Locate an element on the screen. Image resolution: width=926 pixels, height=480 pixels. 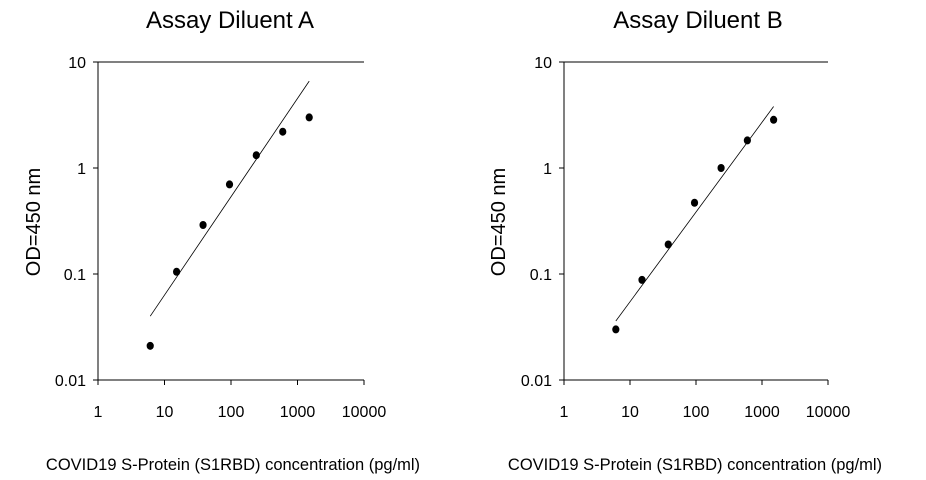
fit-line is located at coordinates (229, 198).